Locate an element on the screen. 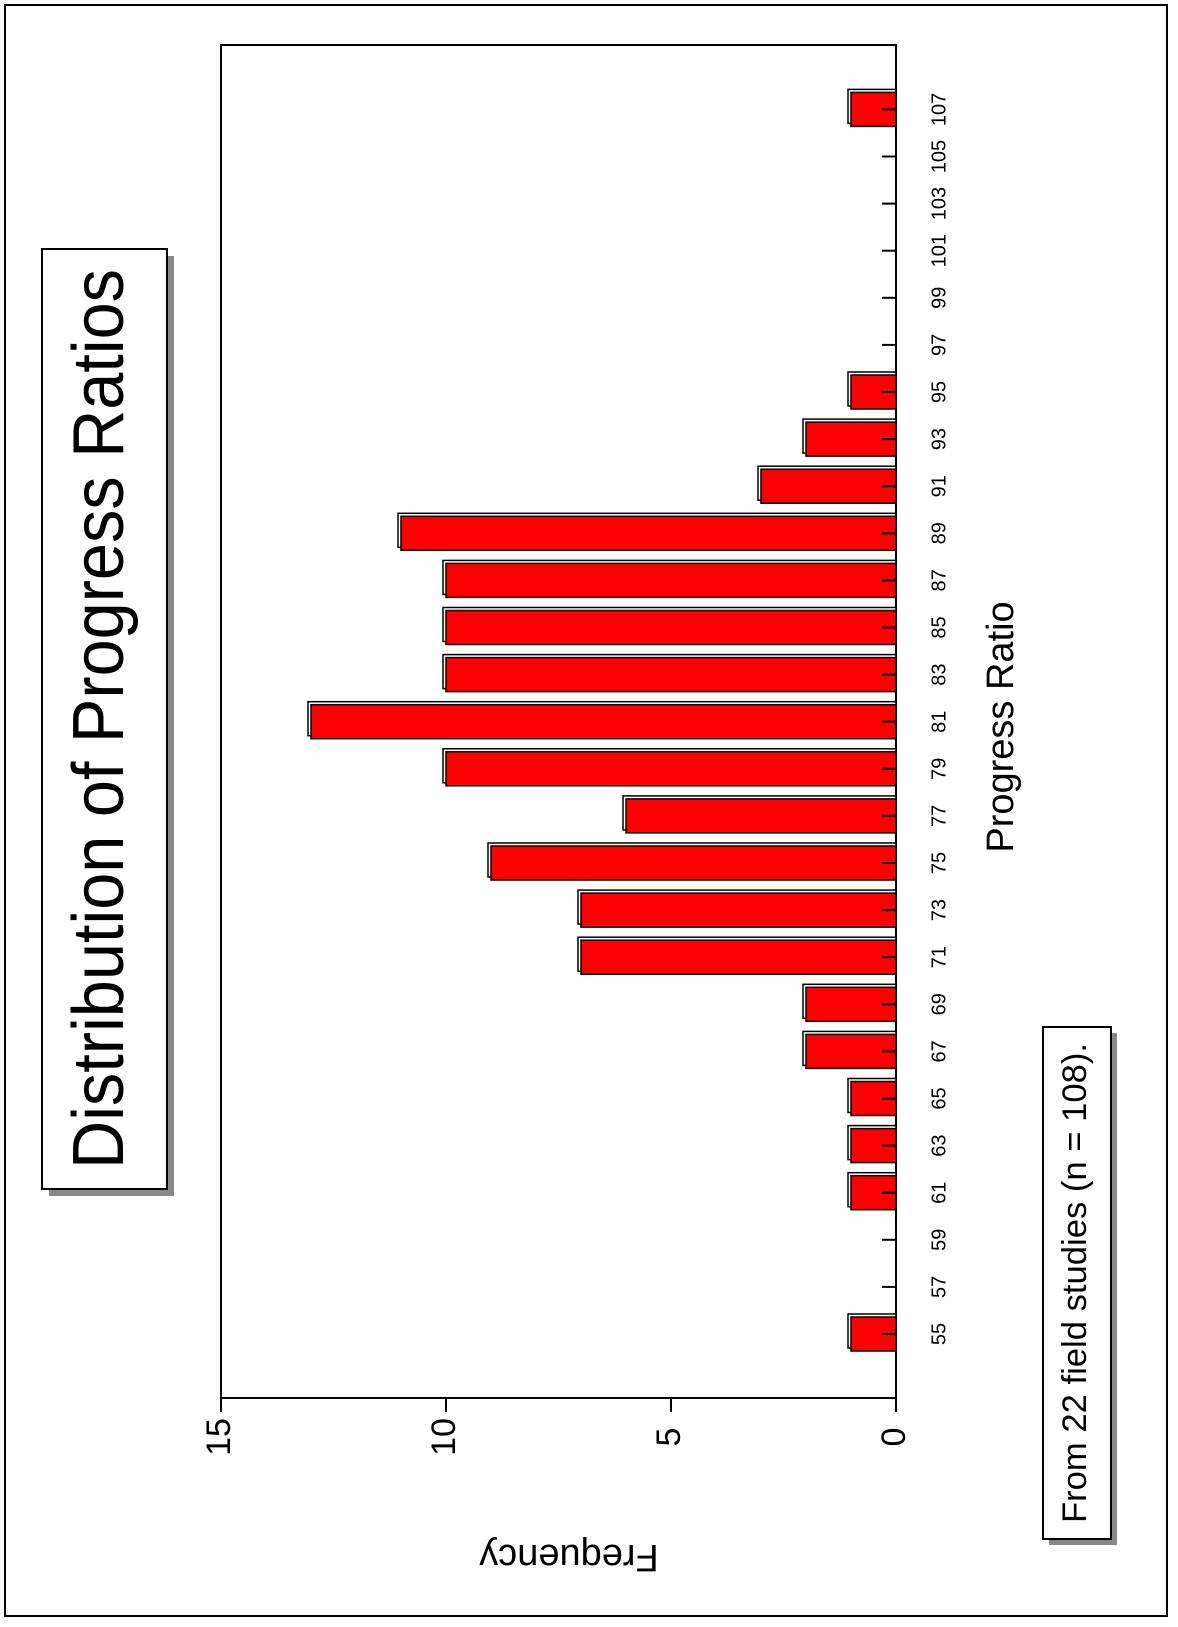 The image size is (1178, 1627). x-tick-label-73: 73 is located at coordinates (939, 910).